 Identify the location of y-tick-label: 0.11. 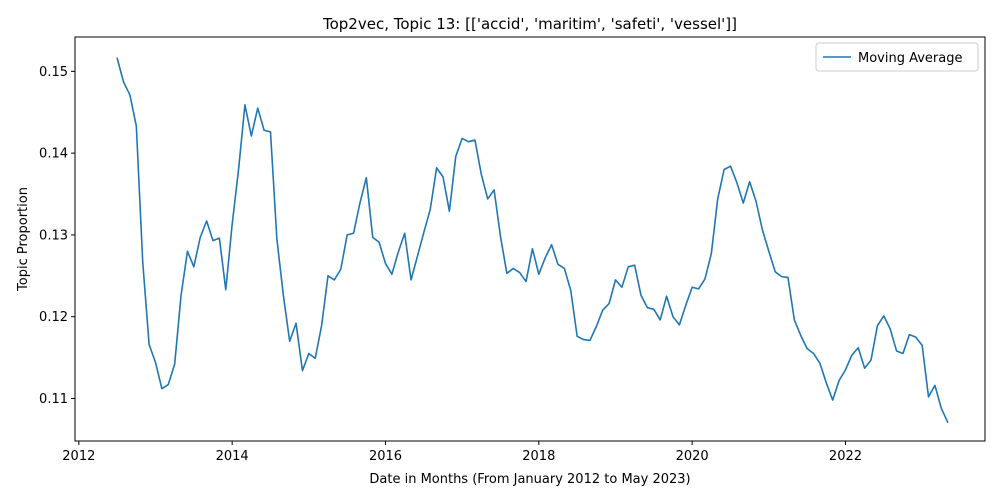
(53, 399).